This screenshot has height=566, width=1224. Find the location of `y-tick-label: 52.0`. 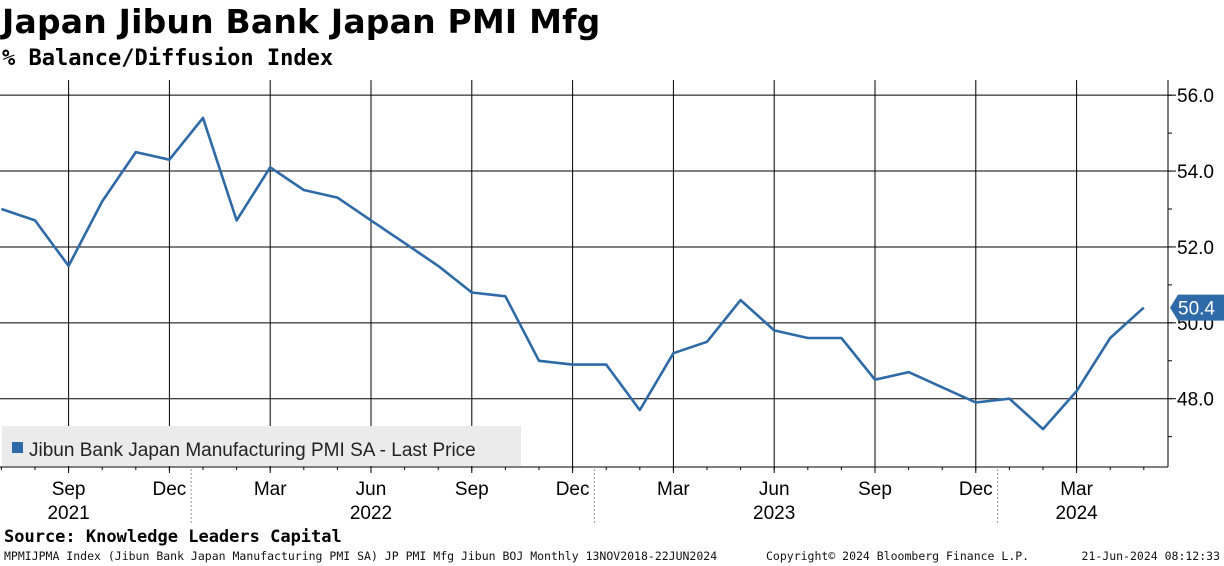

y-tick-label: 52.0 is located at coordinates (1195, 248).